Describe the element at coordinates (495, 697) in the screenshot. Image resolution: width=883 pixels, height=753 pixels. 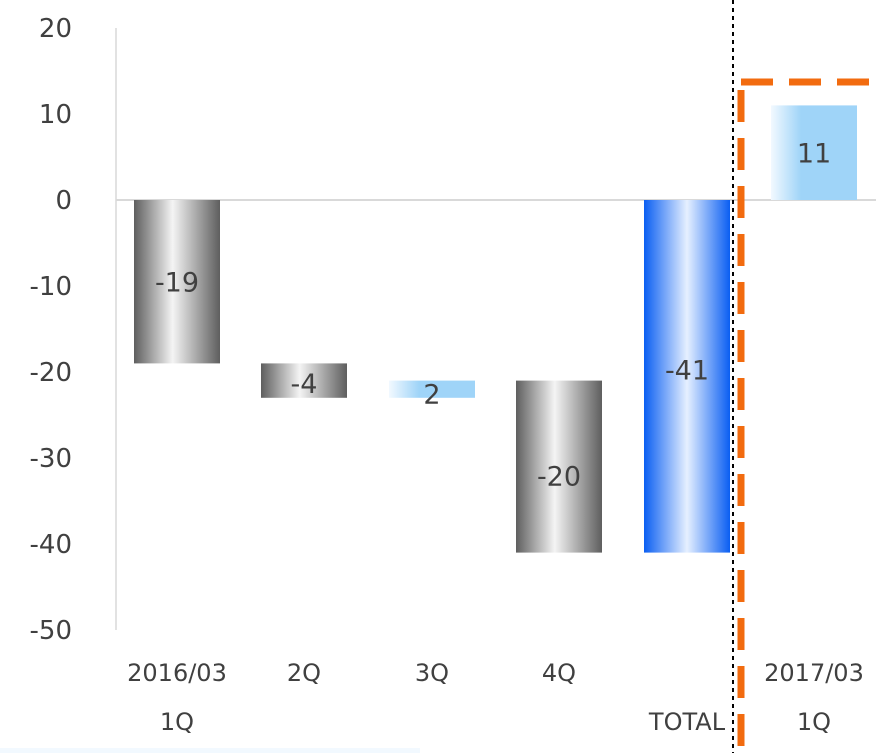
I see `x-axis-labels: 2016/03 1Q 2Q 3Q 4Q TOTAL 2017/03 1Q` at that location.